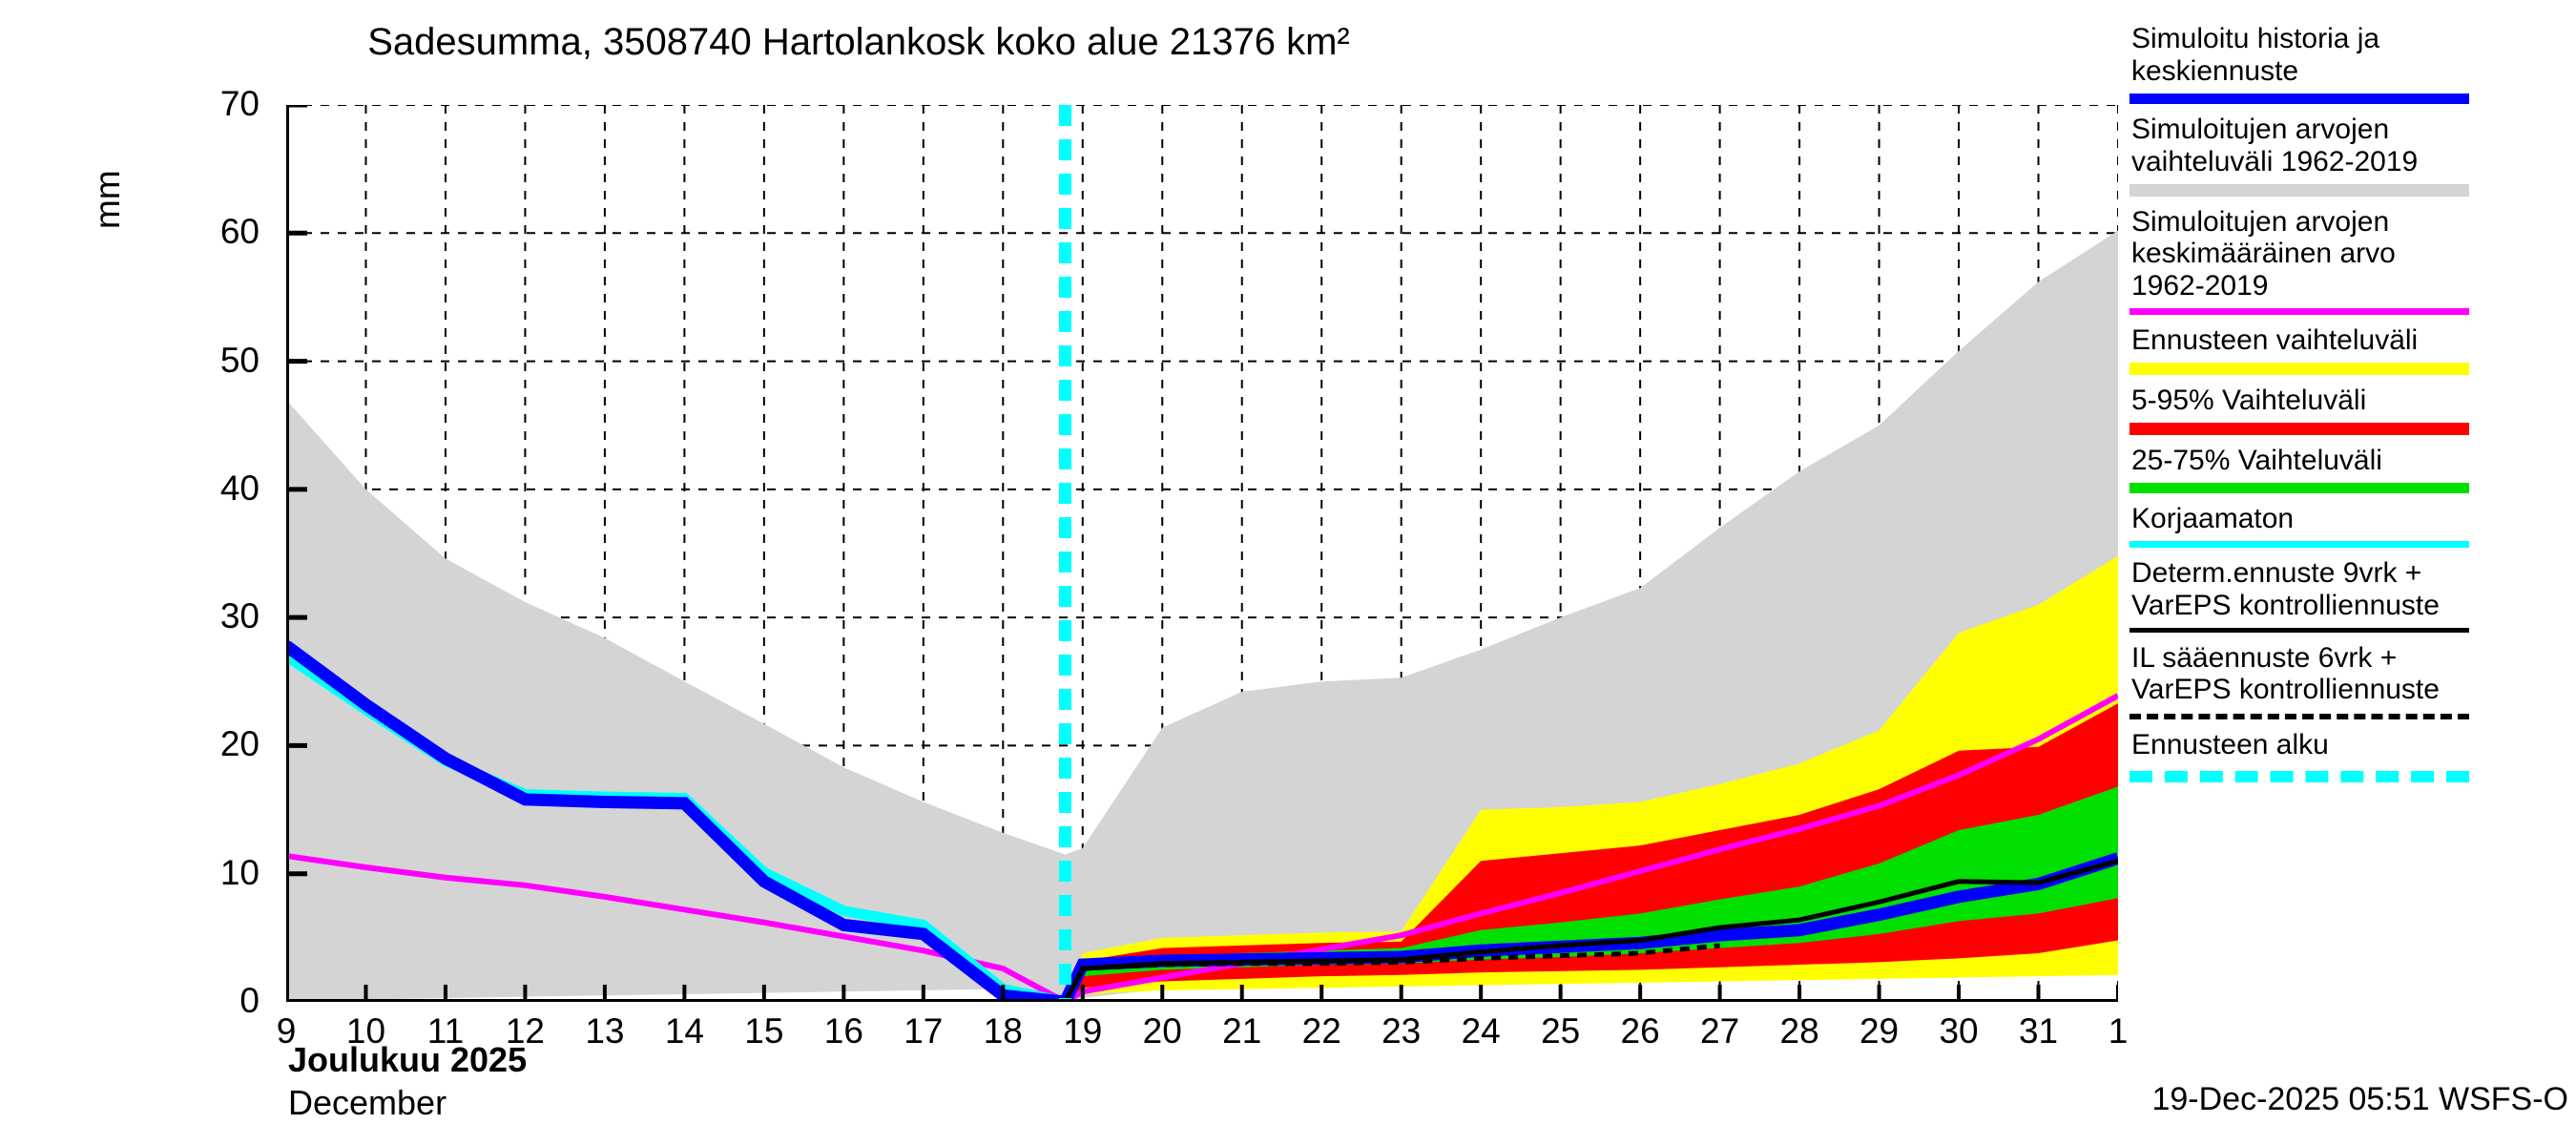  Describe the element at coordinates (924, 1031) in the screenshot. I see `x-tick-label: 17` at that location.